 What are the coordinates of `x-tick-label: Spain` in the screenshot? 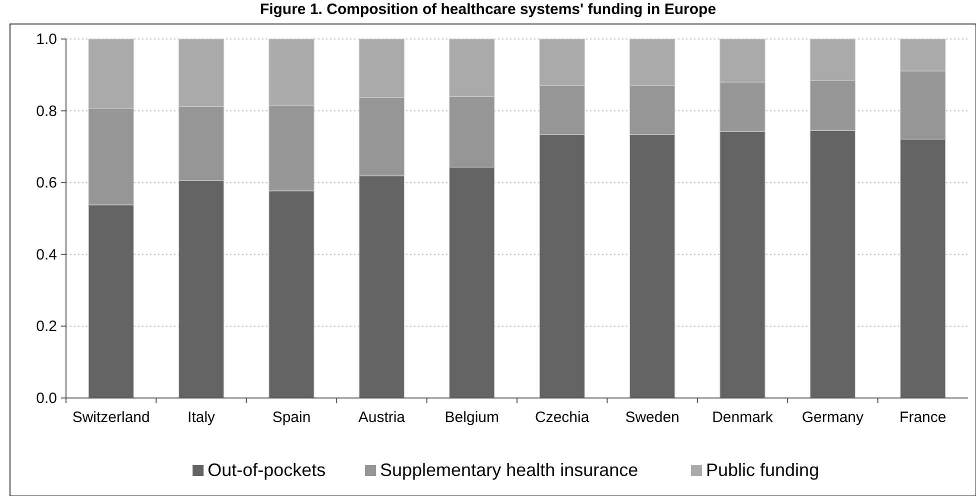 It's located at (291, 417).